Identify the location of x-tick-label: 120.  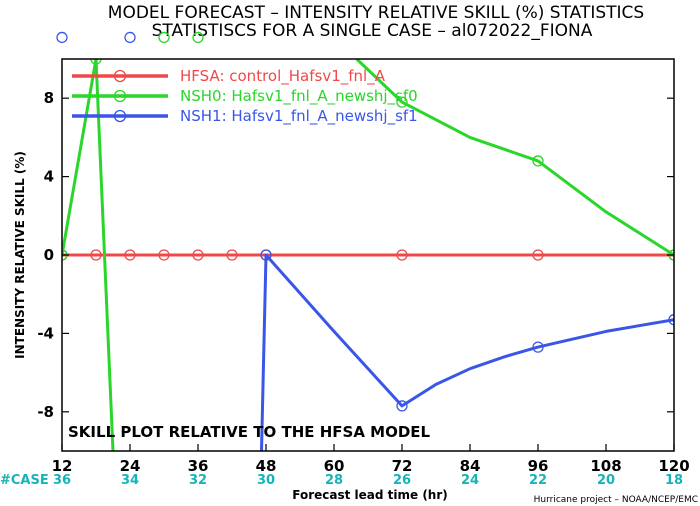
(673, 466).